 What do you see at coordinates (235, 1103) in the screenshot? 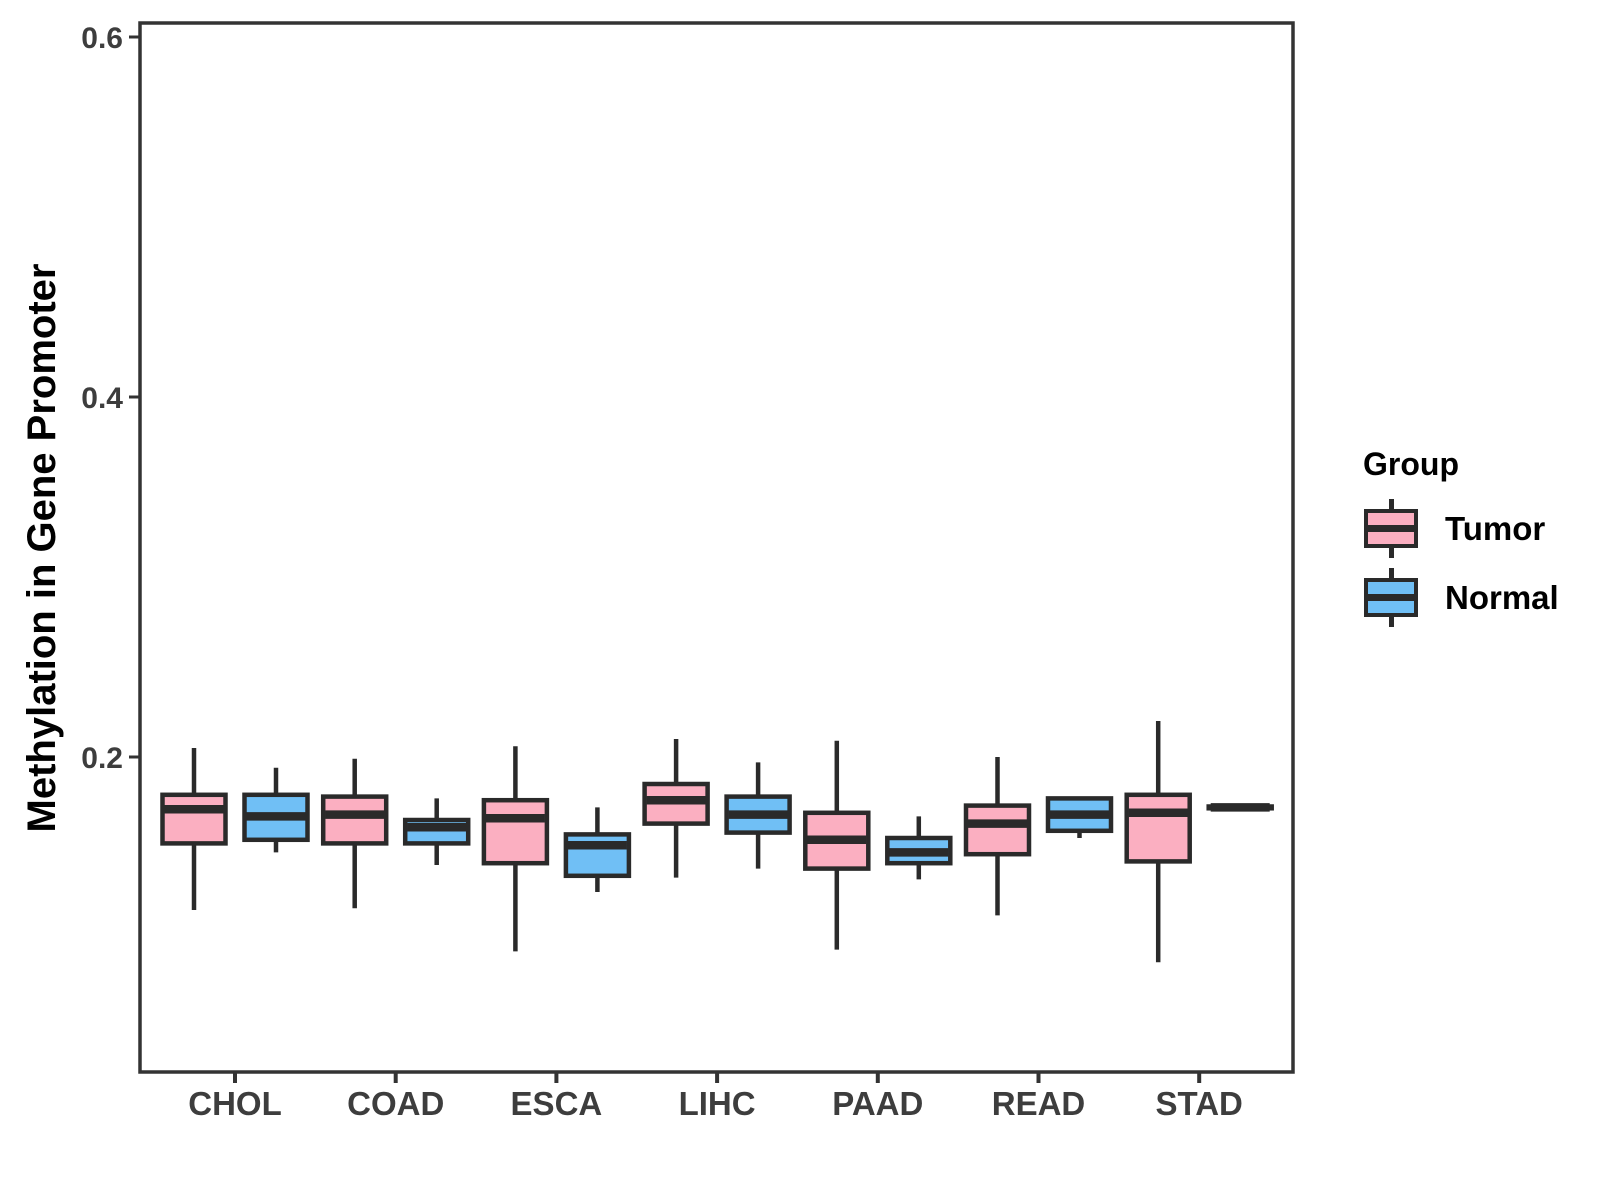
I see `x-tick-label: CHOL` at bounding box center [235, 1103].